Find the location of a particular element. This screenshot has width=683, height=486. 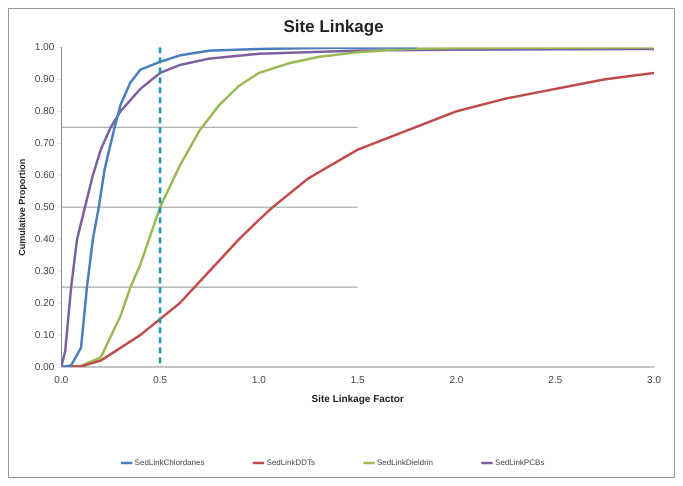

y-tick-label: 0.10 is located at coordinates (44, 335).